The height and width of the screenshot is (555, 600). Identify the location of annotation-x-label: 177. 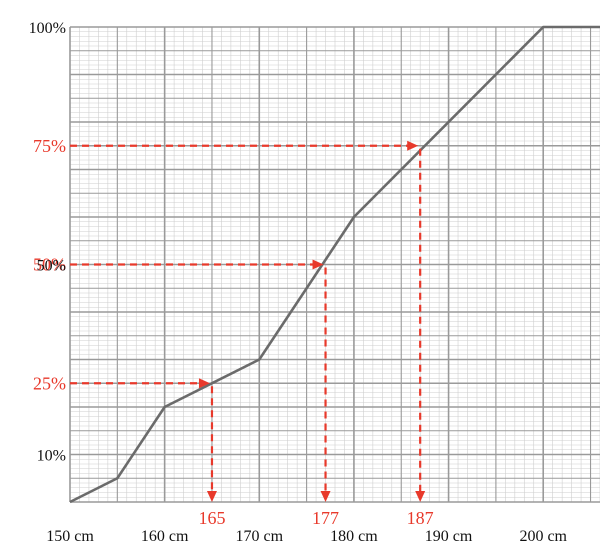
(325, 518).